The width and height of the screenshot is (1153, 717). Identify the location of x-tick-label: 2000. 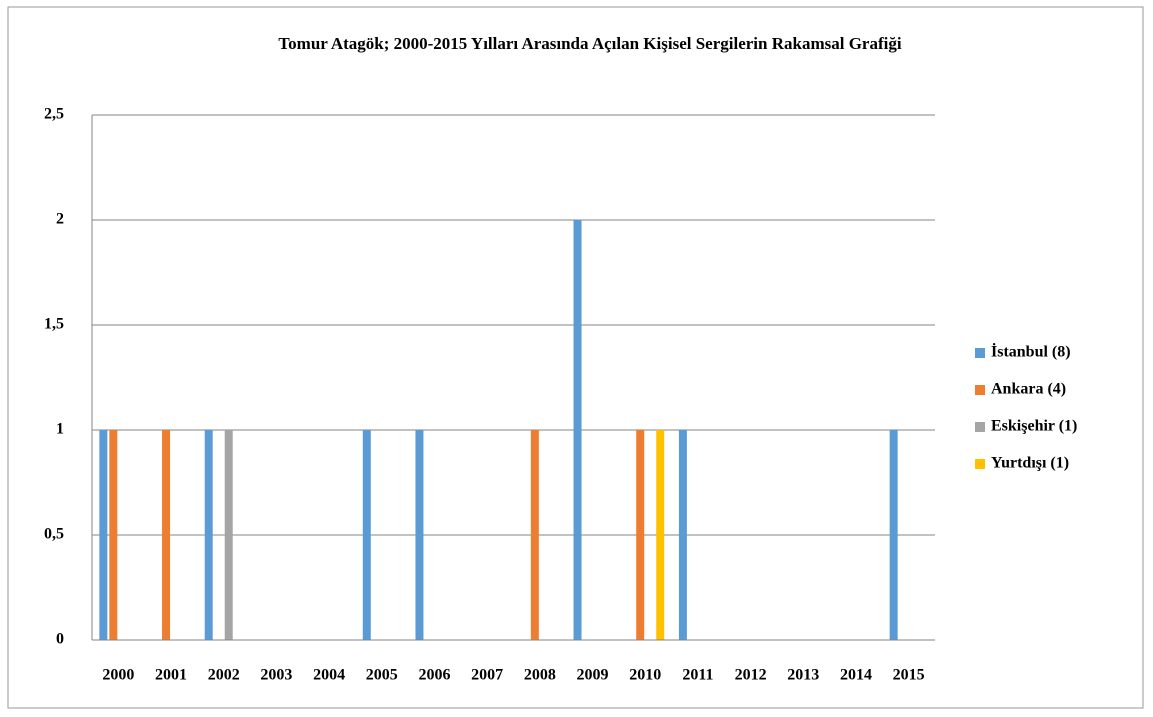
(118, 675).